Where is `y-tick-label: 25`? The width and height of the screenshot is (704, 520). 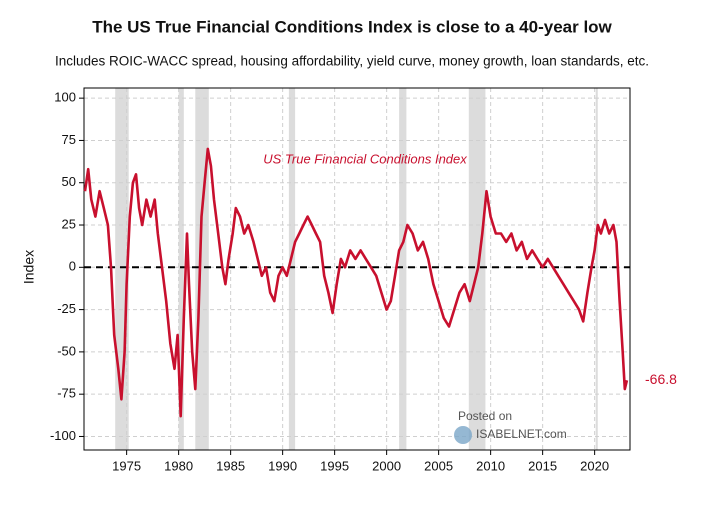 y-tick-label: 25 is located at coordinates (69, 223).